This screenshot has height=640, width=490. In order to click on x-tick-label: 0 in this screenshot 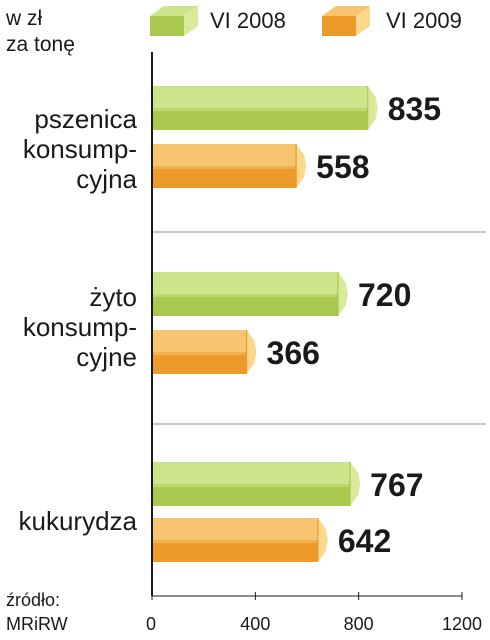, I will do `click(151, 624)`.